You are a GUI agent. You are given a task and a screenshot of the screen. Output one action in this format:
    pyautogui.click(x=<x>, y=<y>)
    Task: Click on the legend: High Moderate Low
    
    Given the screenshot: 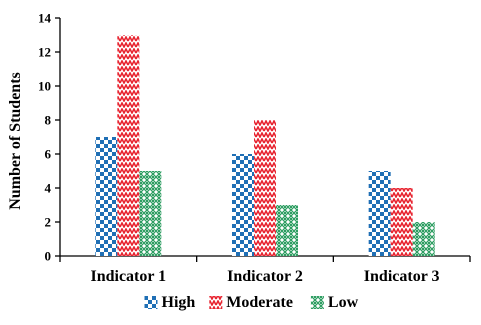 What is the action you would take?
    pyautogui.click(x=251, y=302)
    